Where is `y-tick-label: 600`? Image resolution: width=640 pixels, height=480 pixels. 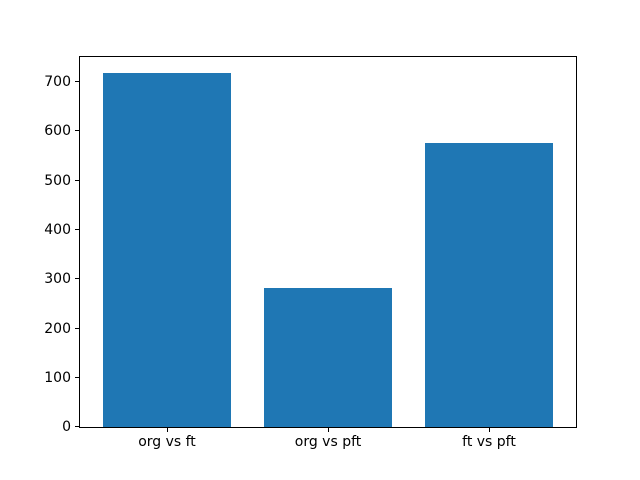
y-tick-label: 600 is located at coordinates (57, 131).